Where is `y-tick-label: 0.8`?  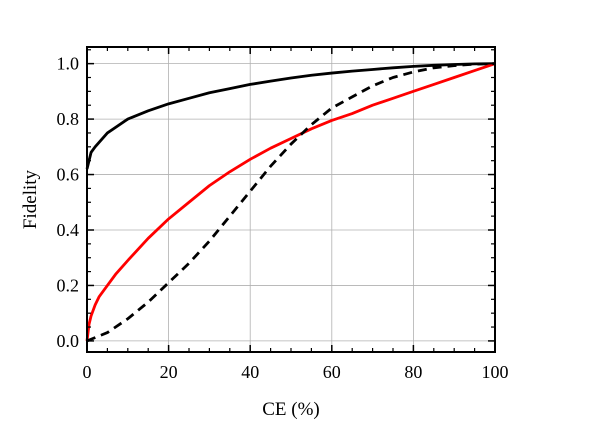 y-tick-label: 0.8 is located at coordinates (68, 119).